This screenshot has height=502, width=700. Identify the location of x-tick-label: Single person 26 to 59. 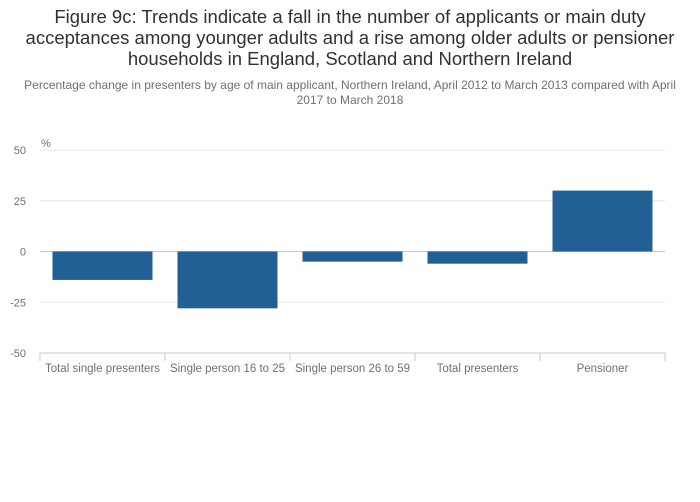
(352, 369).